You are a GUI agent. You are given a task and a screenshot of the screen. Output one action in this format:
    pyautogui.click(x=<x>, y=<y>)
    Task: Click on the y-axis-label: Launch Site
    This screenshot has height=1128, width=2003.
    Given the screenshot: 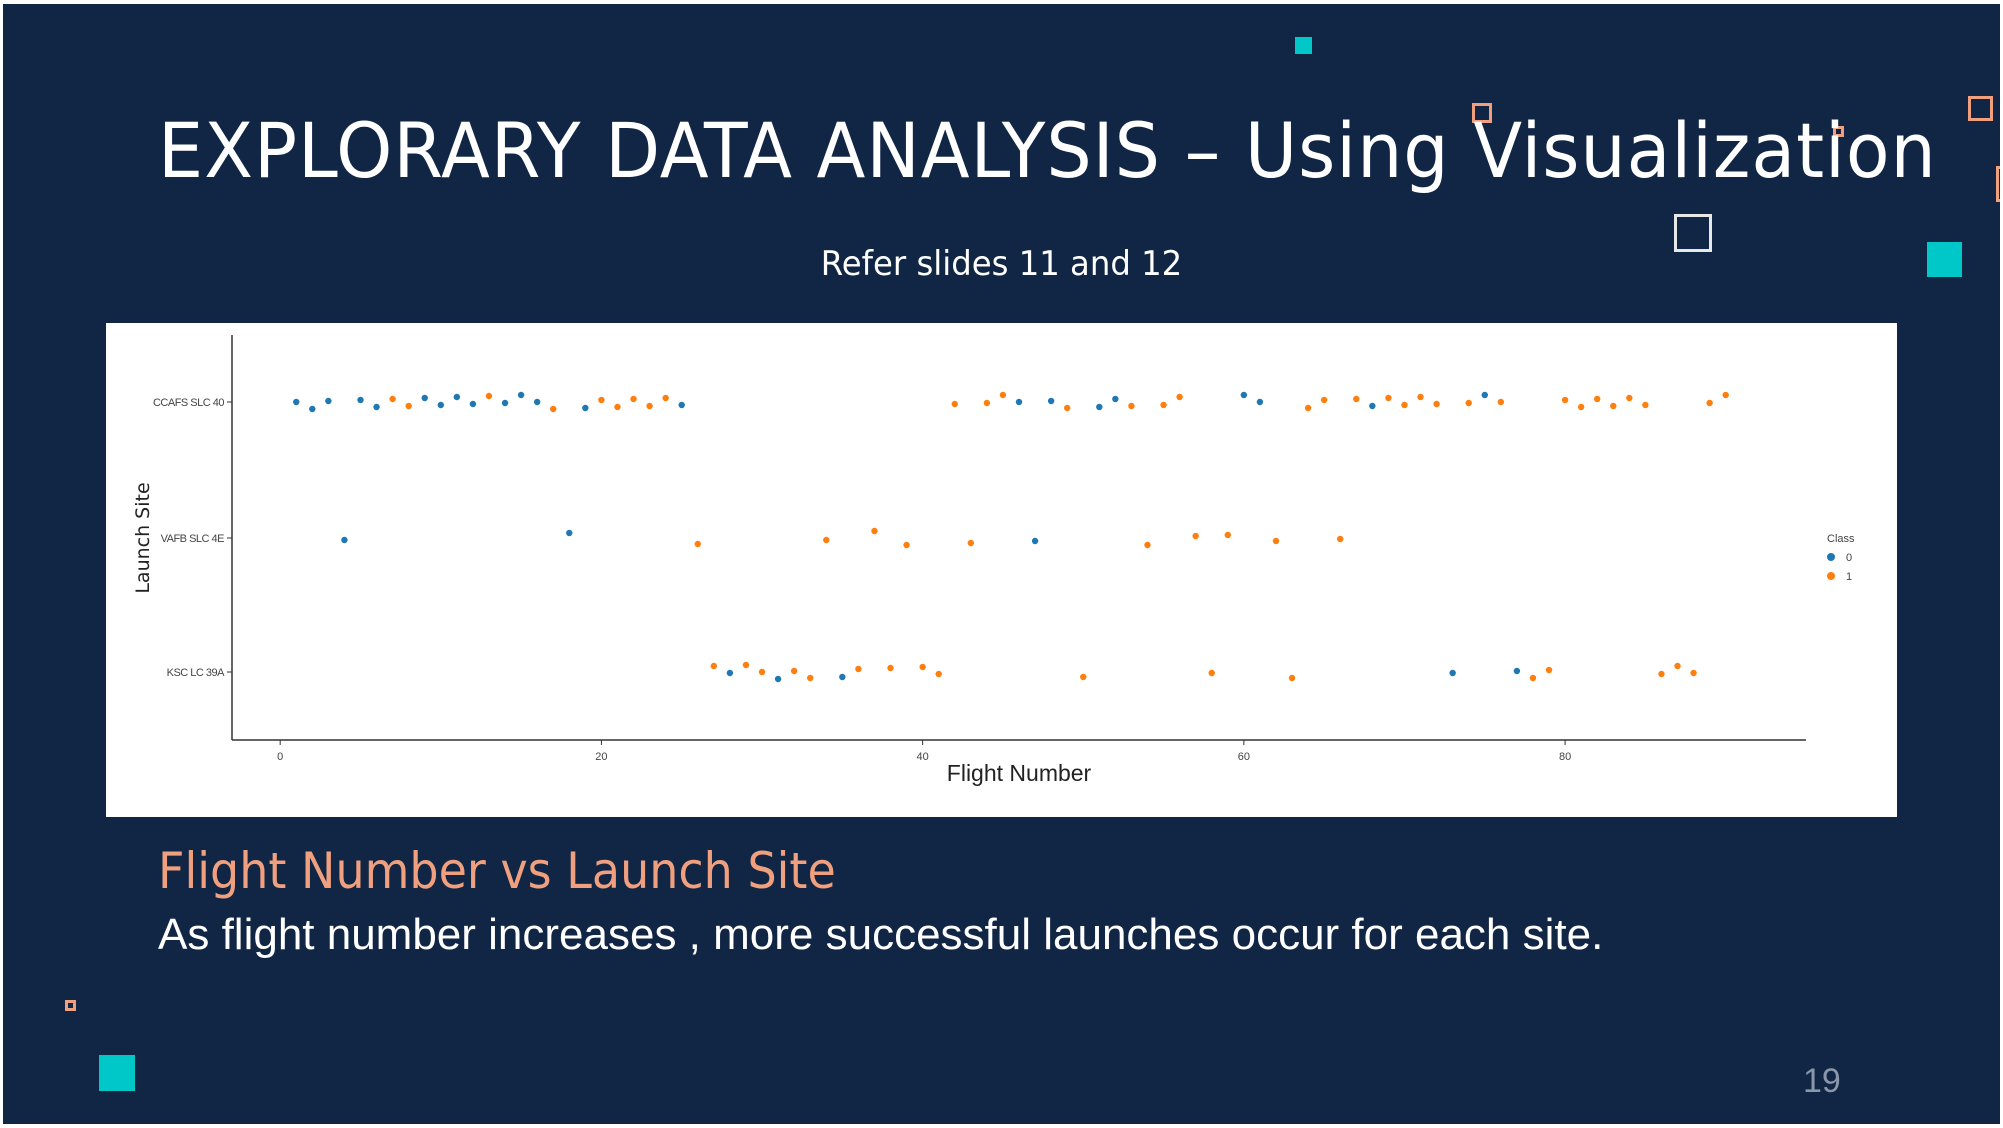 What is the action you would take?
    pyautogui.click(x=143, y=537)
    